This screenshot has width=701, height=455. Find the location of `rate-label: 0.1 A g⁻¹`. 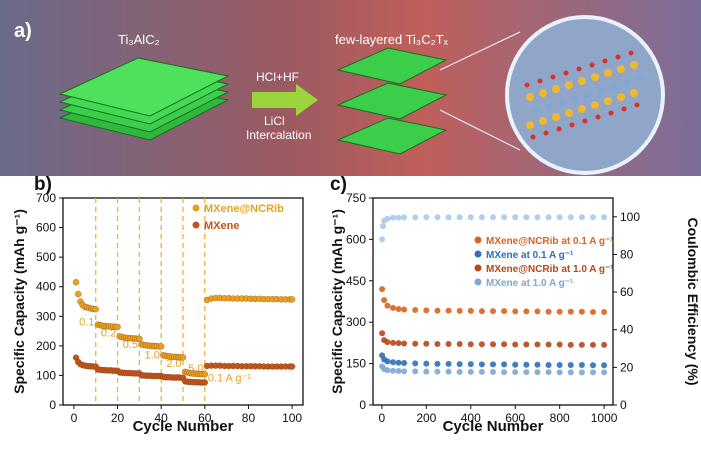

rate-label: 0.1 A g⁻¹ is located at coordinates (229, 378).